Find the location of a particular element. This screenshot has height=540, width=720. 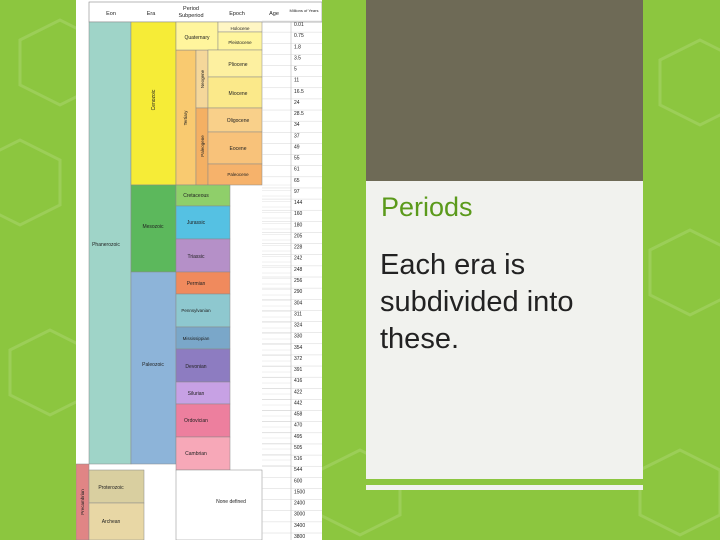

age-value: 600 is located at coordinates (298, 481).